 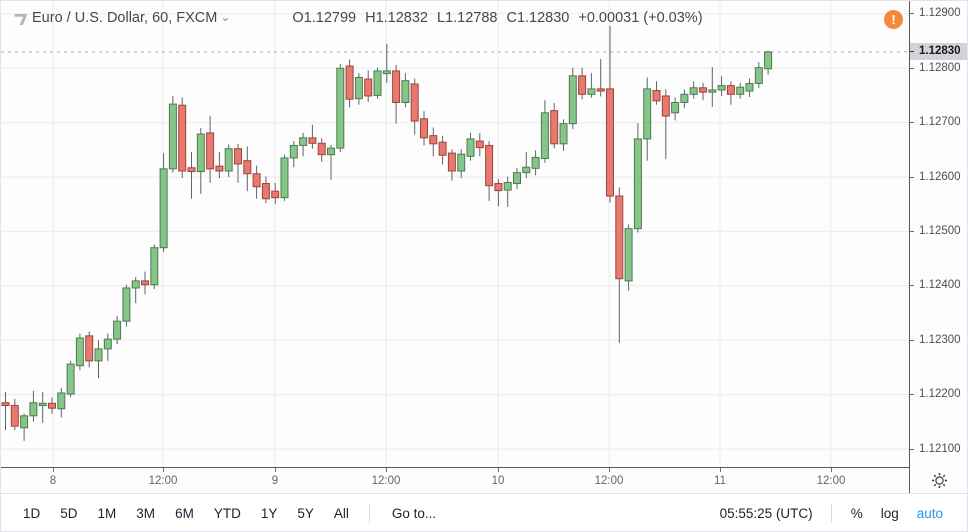 I want to click on range-button-6m: 6M, so click(x=184, y=513).